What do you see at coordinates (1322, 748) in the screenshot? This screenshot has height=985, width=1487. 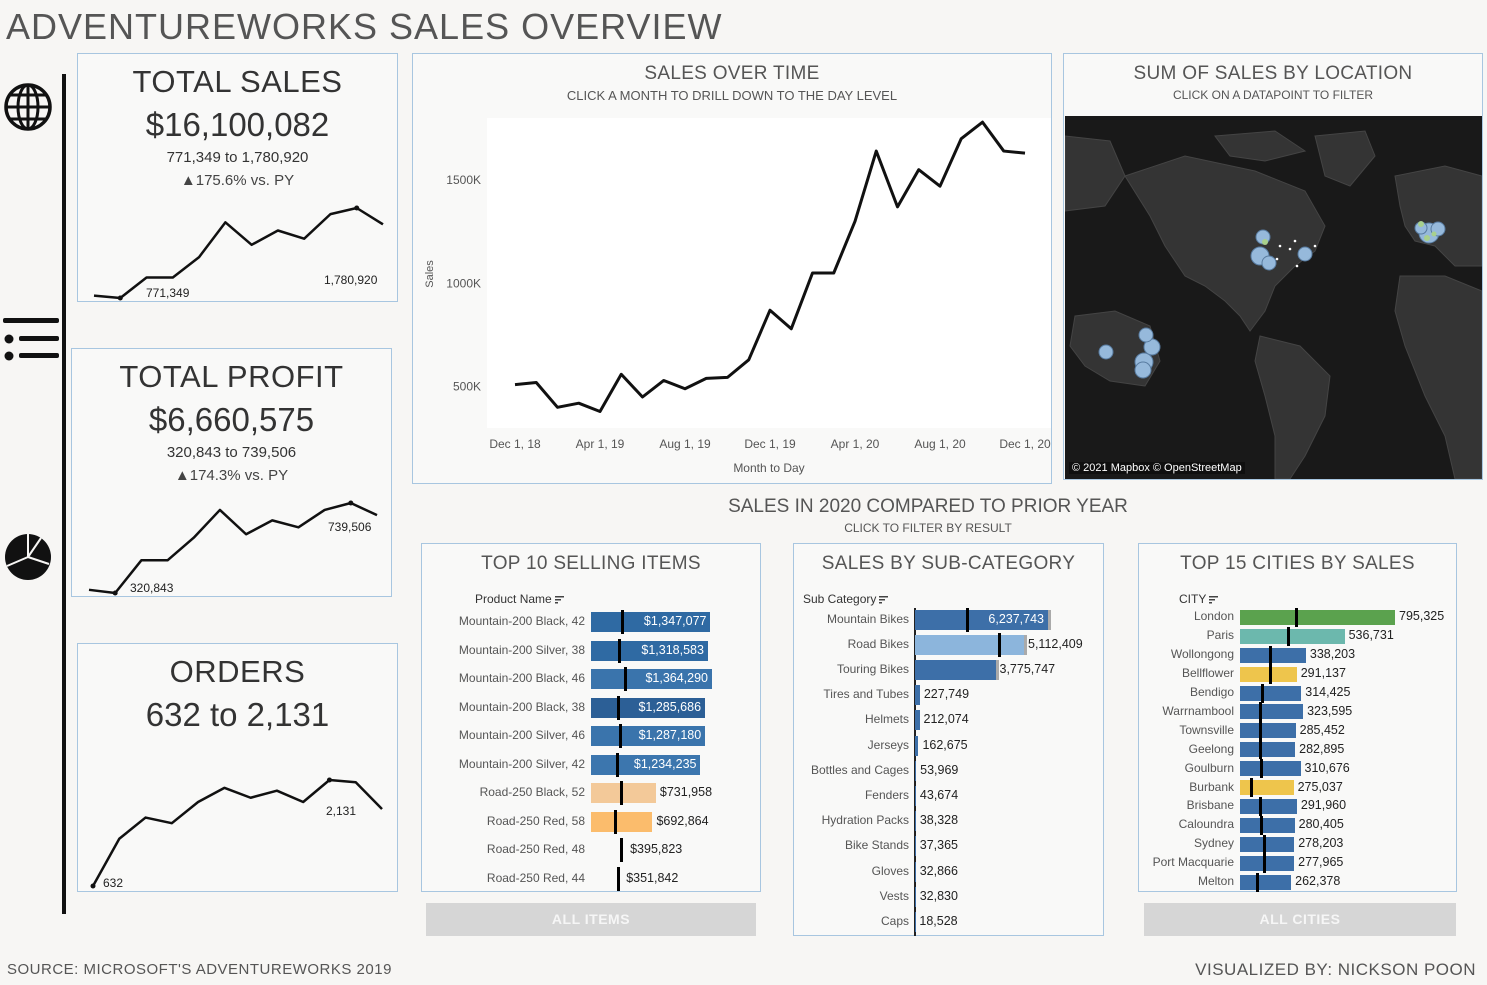 I see `bar-value-label: 282,895` at bounding box center [1322, 748].